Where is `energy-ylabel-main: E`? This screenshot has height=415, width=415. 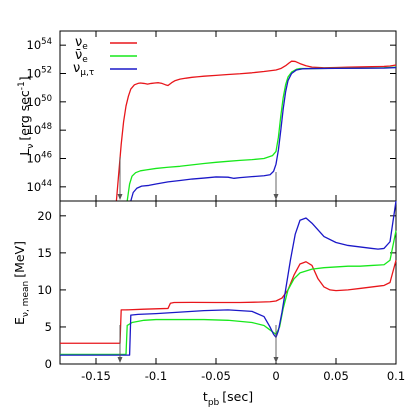
energy-ylabel-main: E is located at coordinates (19, 321).